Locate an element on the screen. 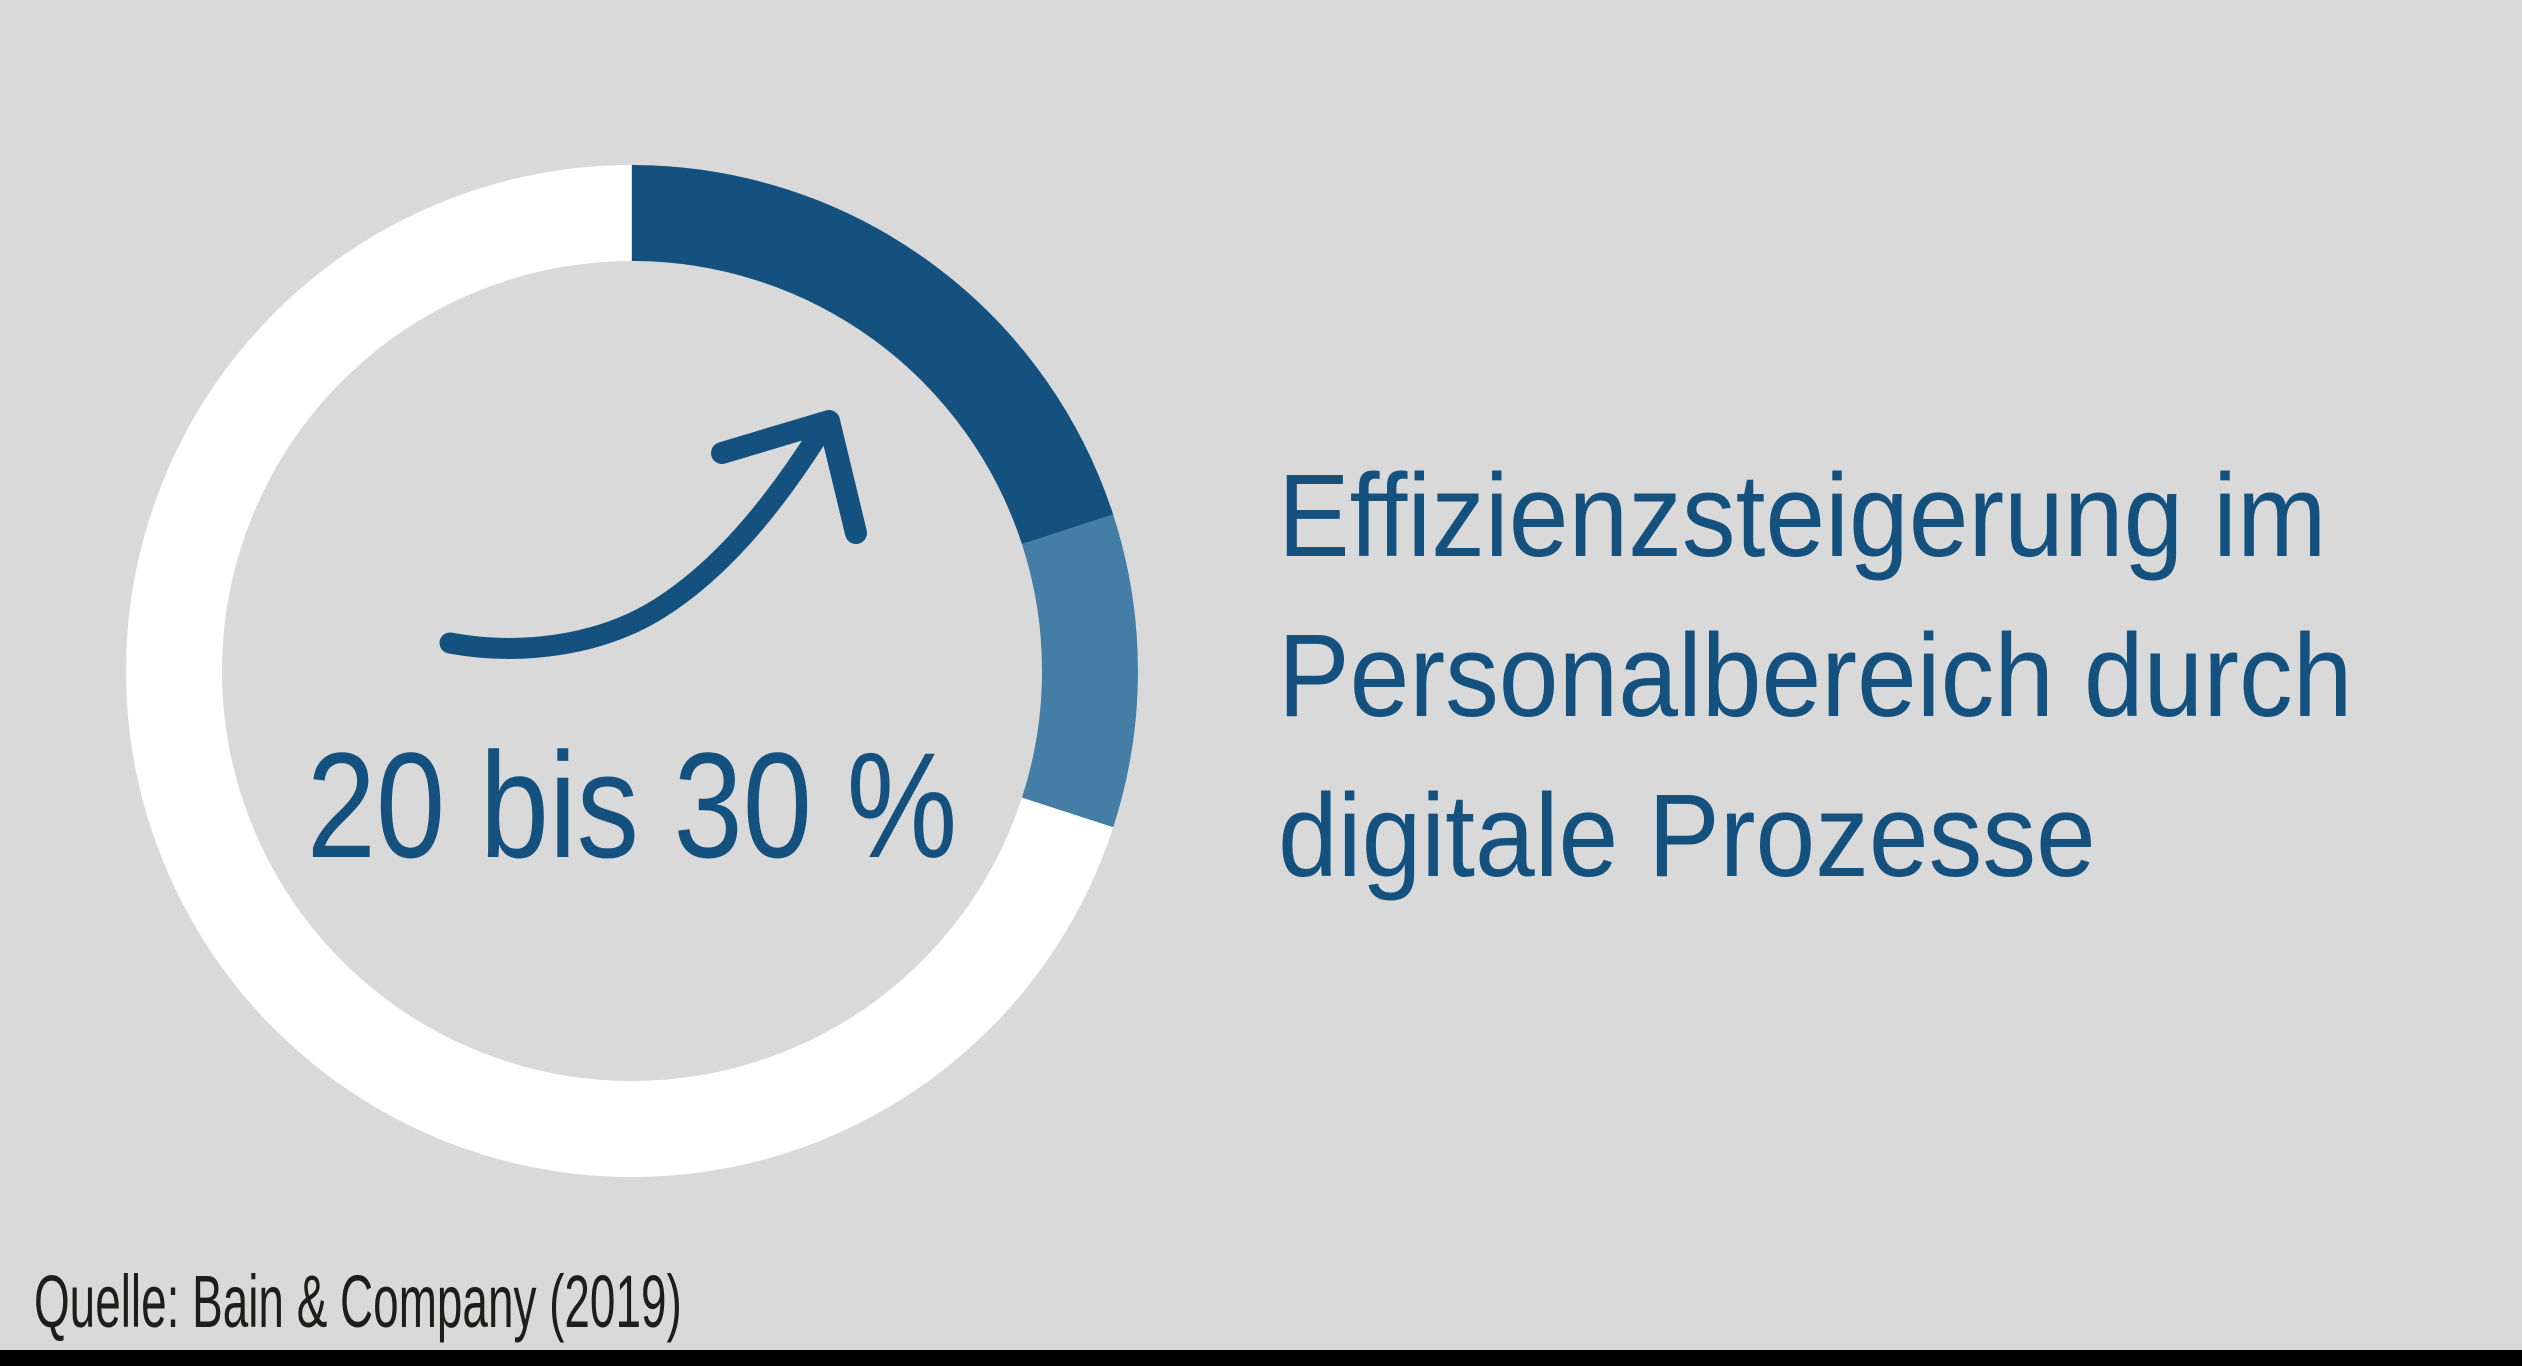 The height and width of the screenshot is (1366, 2522). headline-line-1: Effizienzsteigerung im is located at coordinates (1802, 516).